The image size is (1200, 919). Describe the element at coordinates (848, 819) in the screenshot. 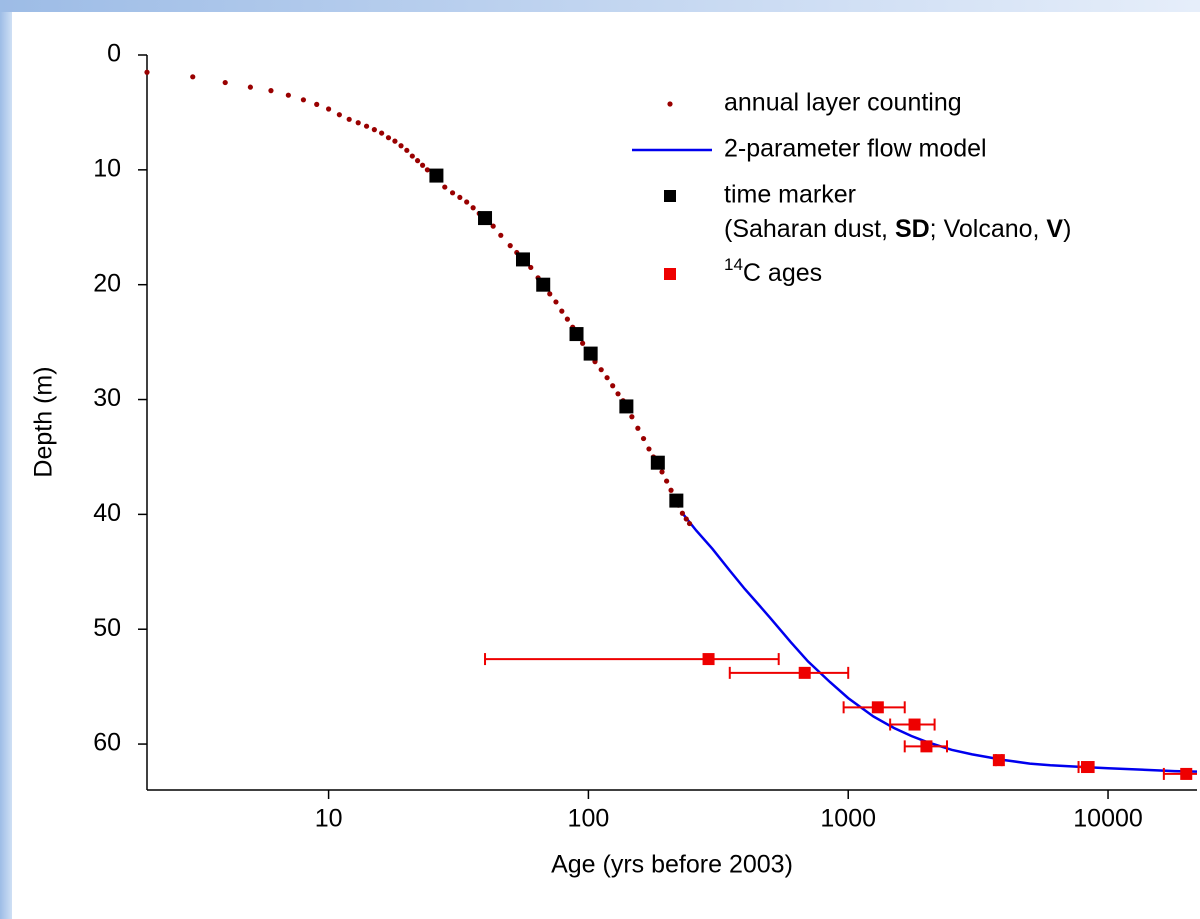

I see `x-tick-label: 1000` at that location.